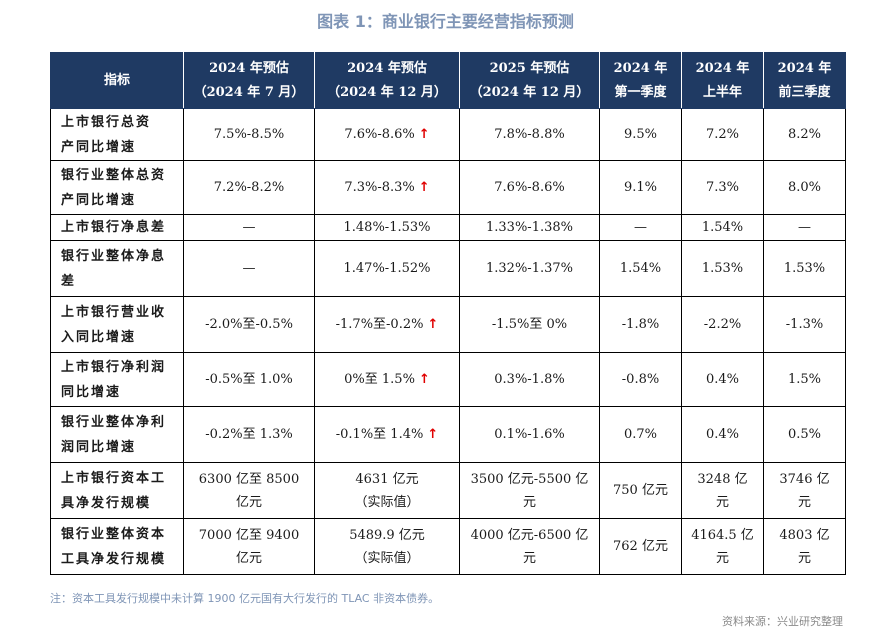  I want to click on value-cell: 4803 亿元, so click(804, 546).